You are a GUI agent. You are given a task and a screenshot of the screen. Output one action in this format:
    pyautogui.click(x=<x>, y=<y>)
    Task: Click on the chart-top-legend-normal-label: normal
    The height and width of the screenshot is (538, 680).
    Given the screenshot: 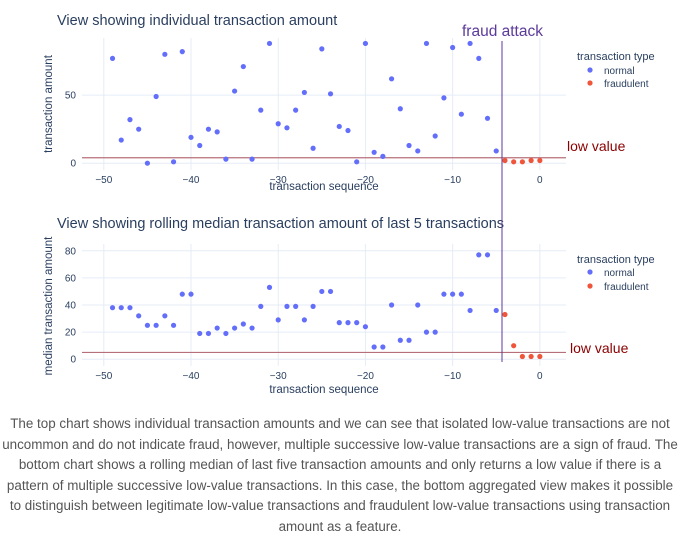 What is the action you would take?
    pyautogui.click(x=619, y=71)
    